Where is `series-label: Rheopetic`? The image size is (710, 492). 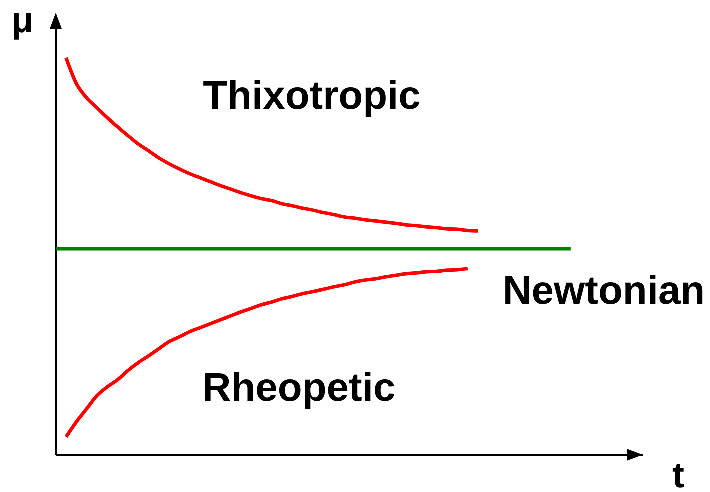 series-label: Rheopetic is located at coordinates (299, 388).